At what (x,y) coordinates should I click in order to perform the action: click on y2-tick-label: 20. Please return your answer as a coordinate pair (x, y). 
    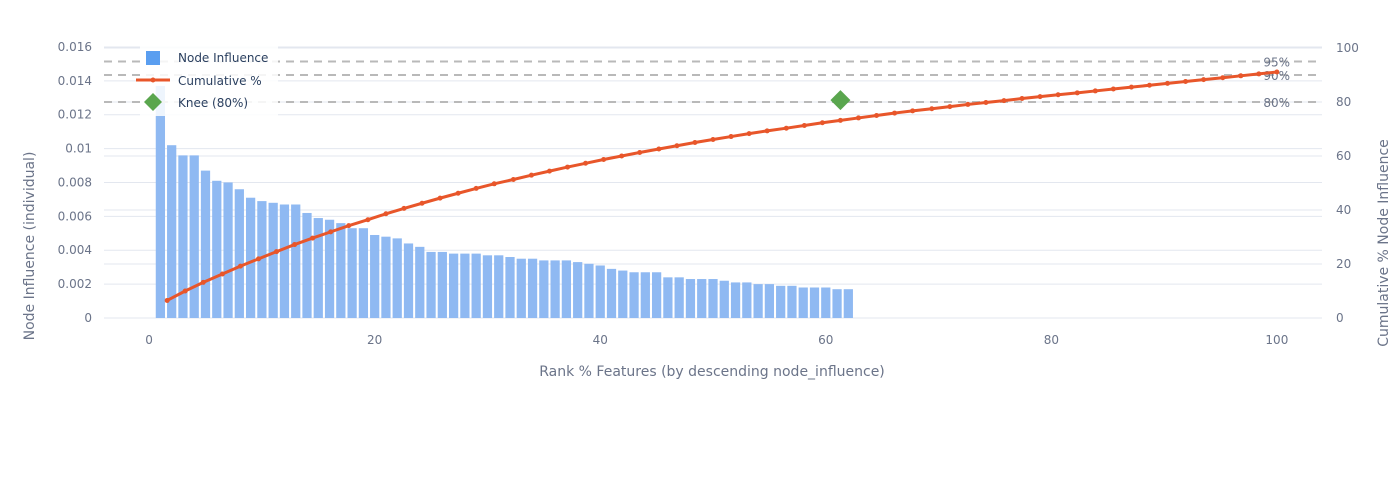
    Looking at the image, I should click on (1343, 264).